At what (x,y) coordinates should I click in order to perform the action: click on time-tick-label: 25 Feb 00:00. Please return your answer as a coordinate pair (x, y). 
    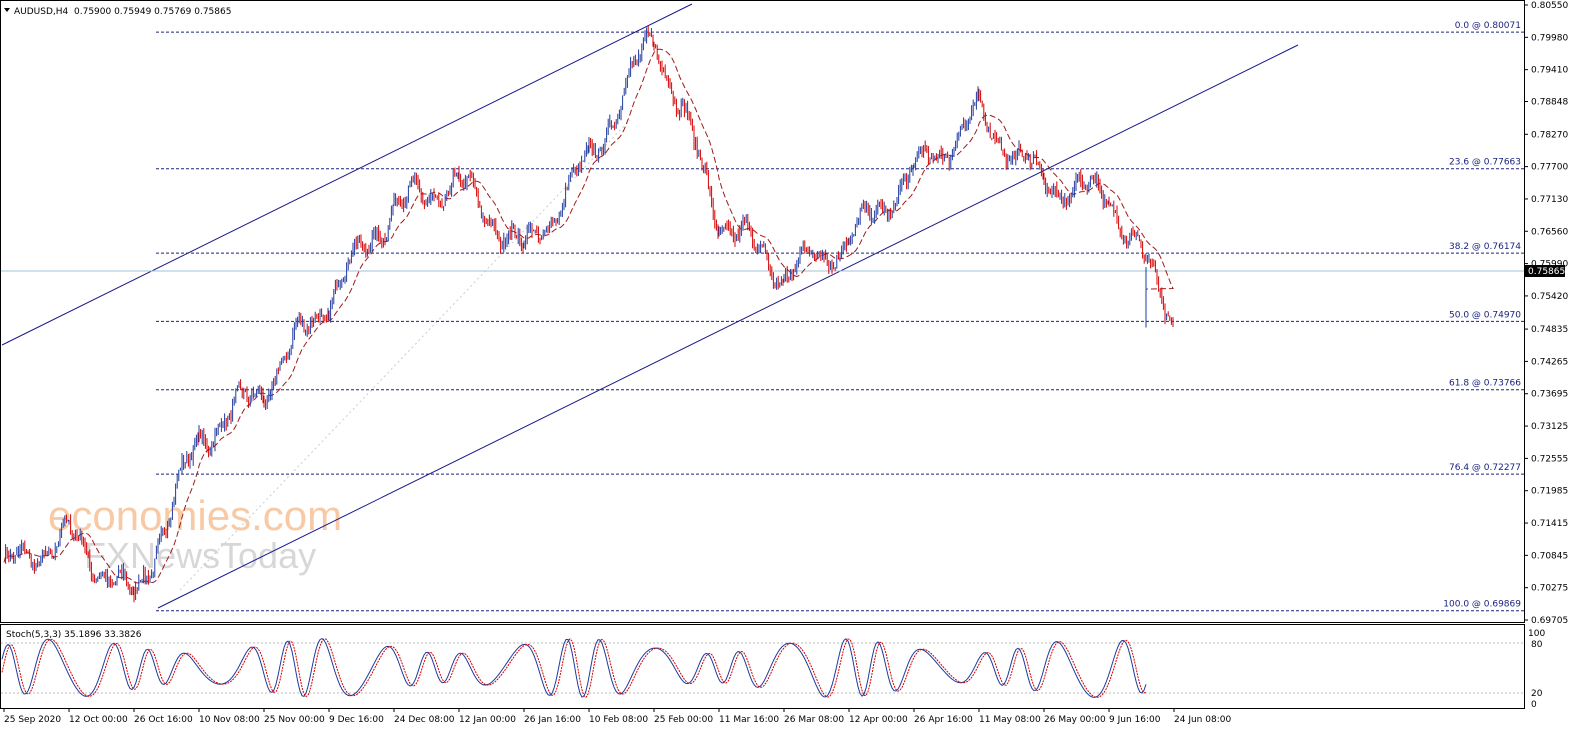
    Looking at the image, I should click on (683, 720).